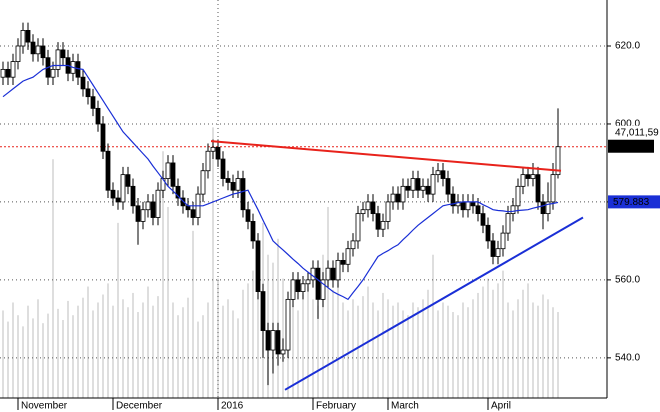  Describe the element at coordinates (232, 406) in the screenshot. I see `x-tick-label: 2016` at that location.